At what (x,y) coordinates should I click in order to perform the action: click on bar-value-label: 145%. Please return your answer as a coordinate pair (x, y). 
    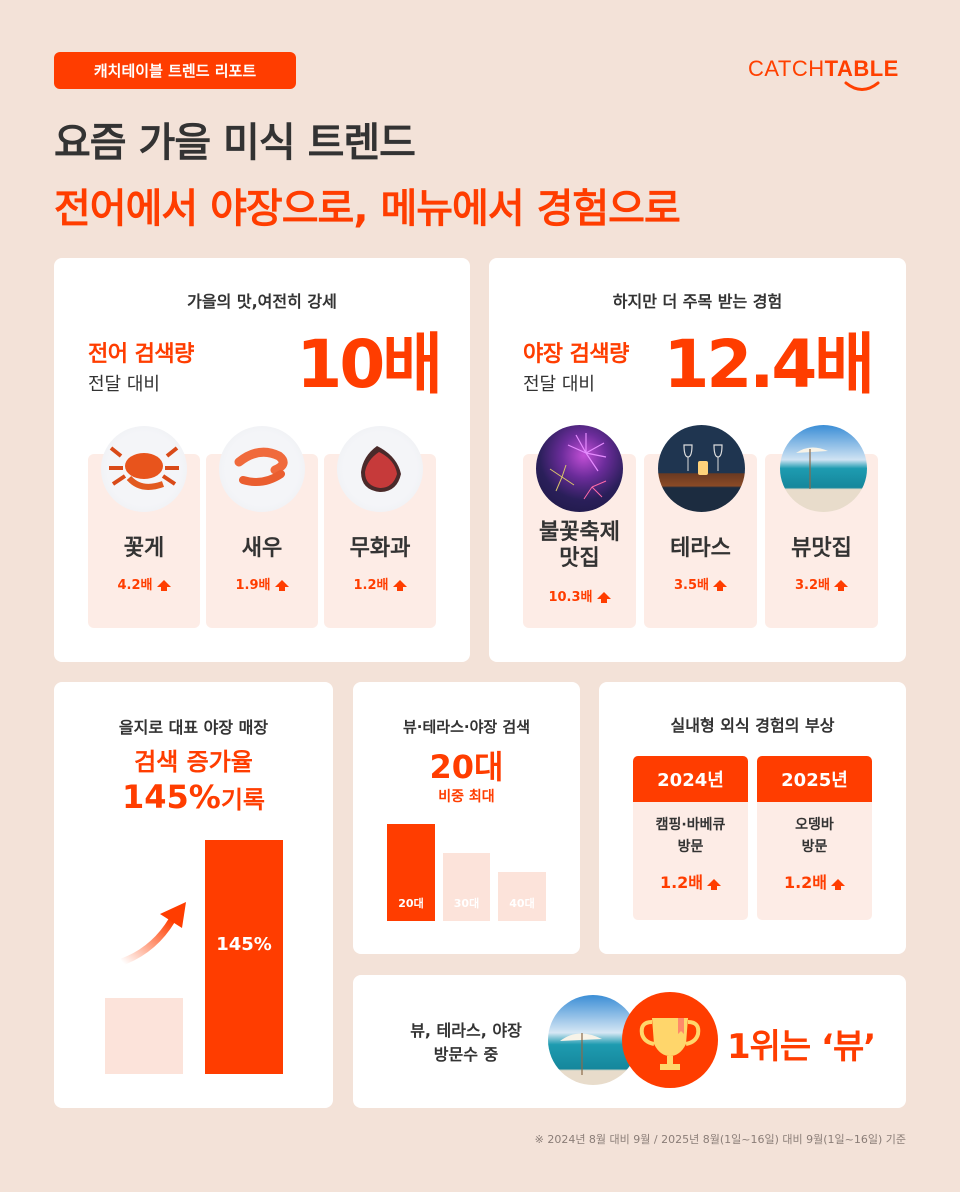
    Looking at the image, I should click on (244, 944).